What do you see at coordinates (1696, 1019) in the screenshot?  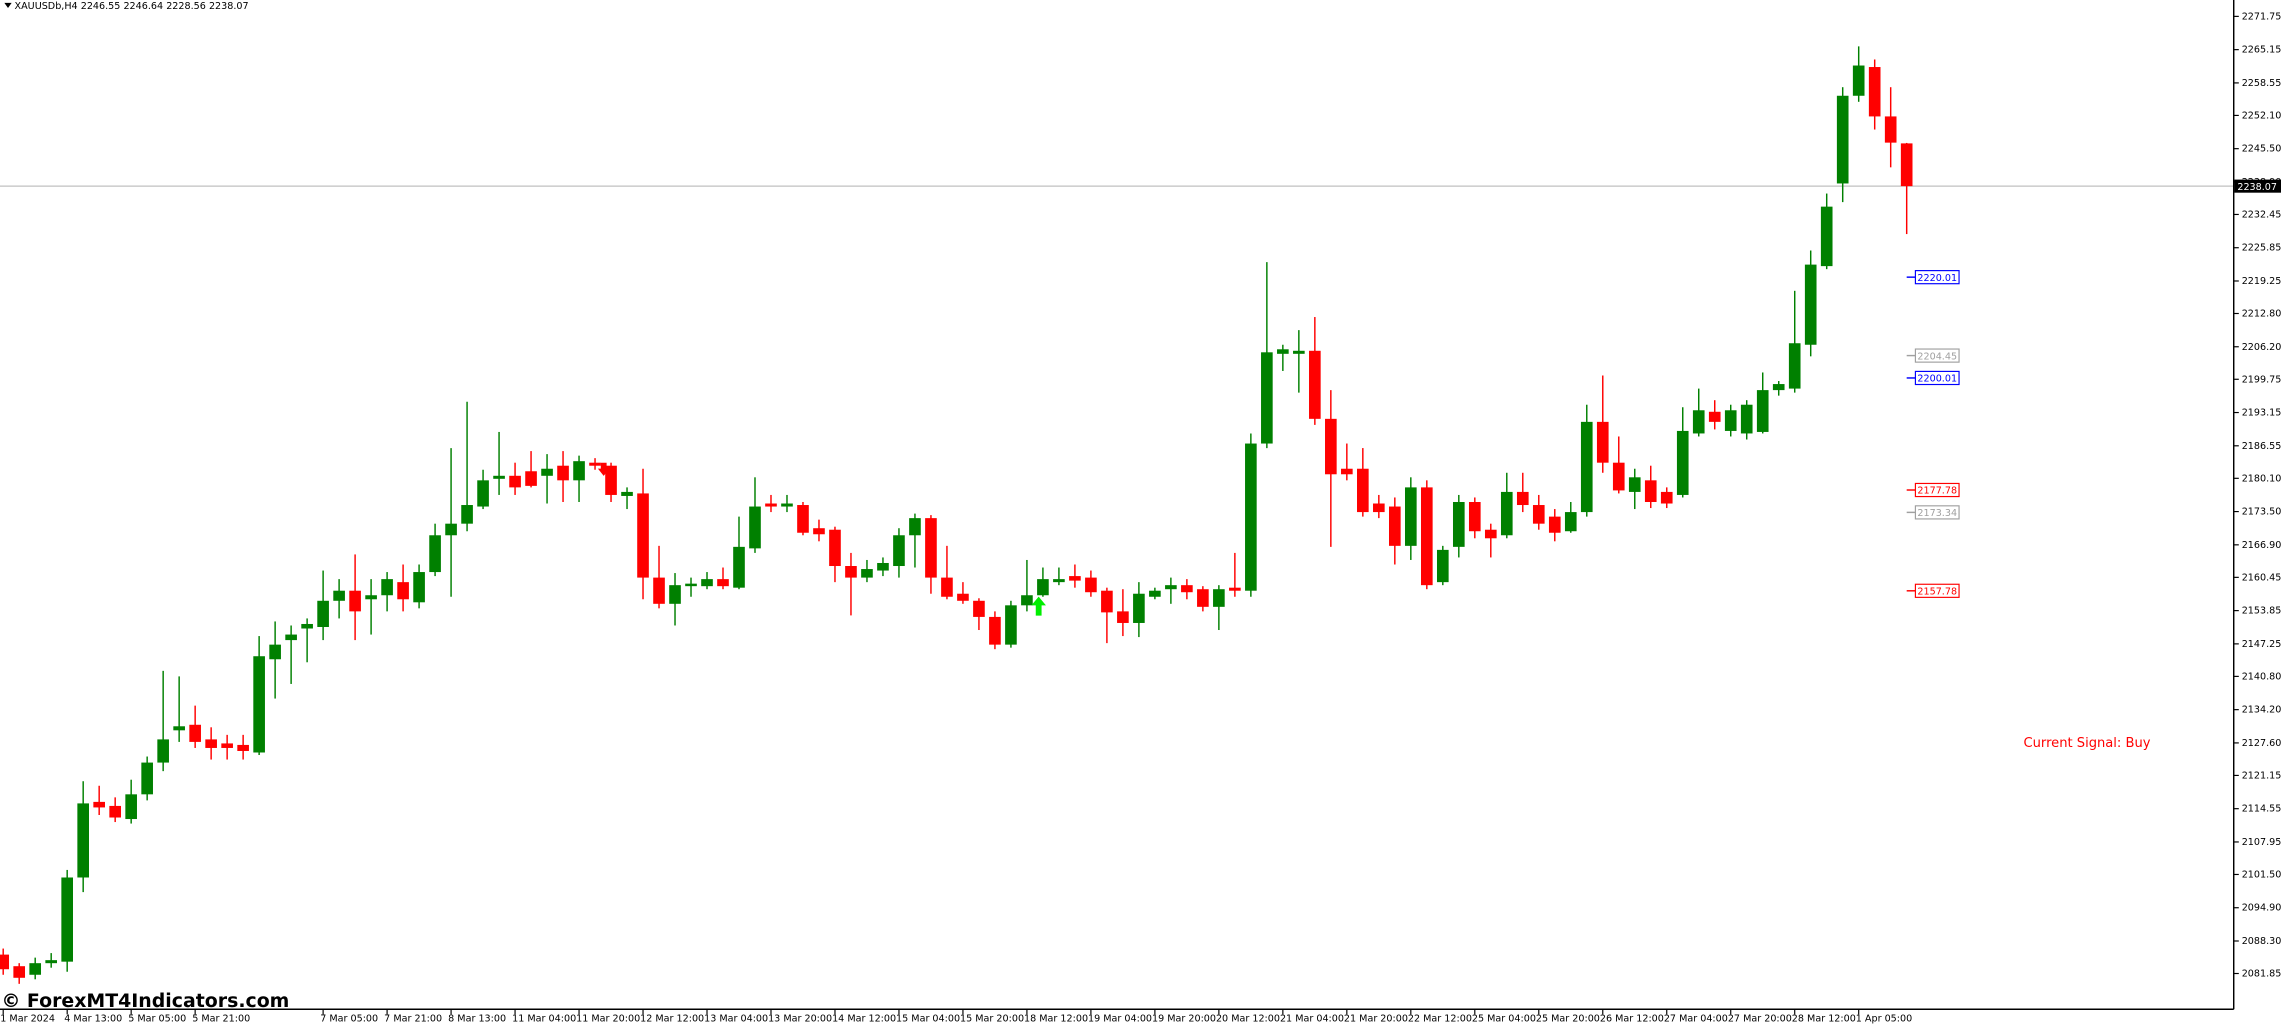 I see `x-tick-label: 27 Mar 04:00` at bounding box center [1696, 1019].